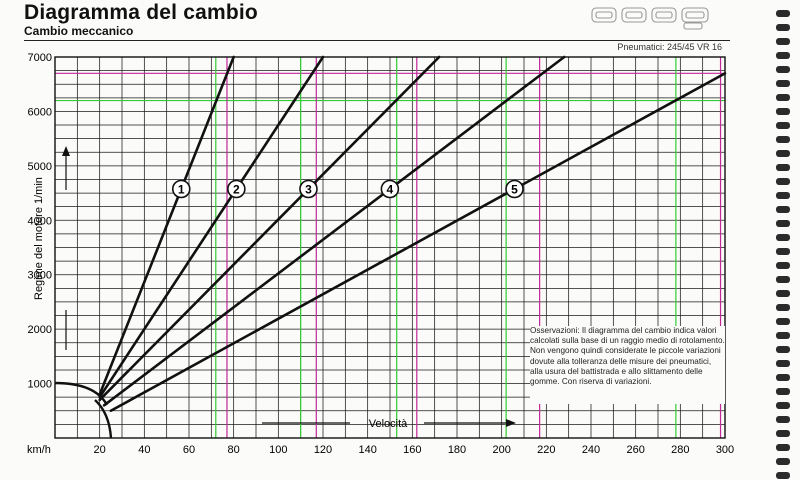 The height and width of the screenshot is (480, 800). What do you see at coordinates (141, 12) in the screenshot?
I see `page-title: Diagramma del cambio` at bounding box center [141, 12].